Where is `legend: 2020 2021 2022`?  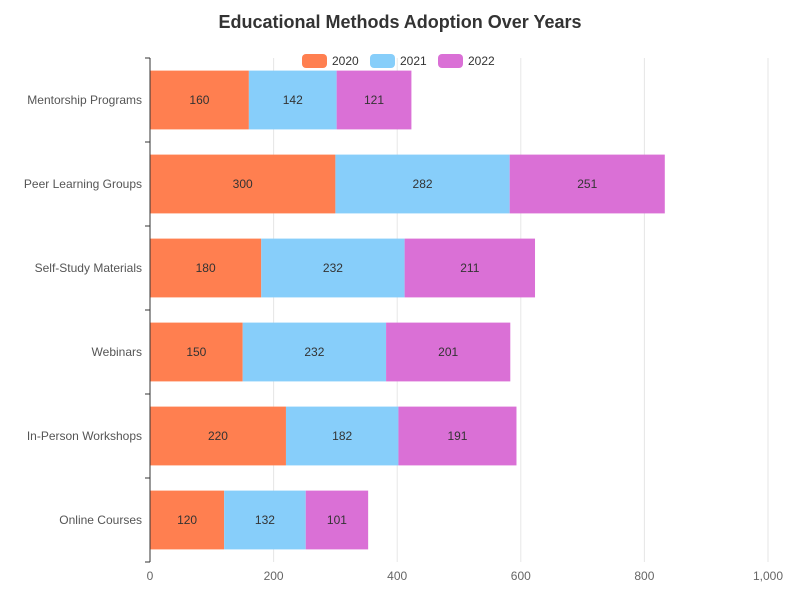 legend: 2020 2021 2022 is located at coordinates (398, 61).